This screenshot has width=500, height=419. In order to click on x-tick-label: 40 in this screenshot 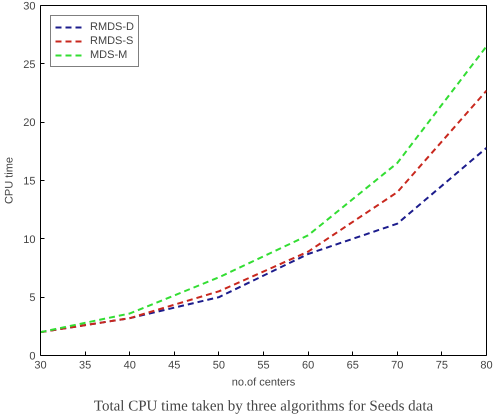, I will do `click(130, 366)`.